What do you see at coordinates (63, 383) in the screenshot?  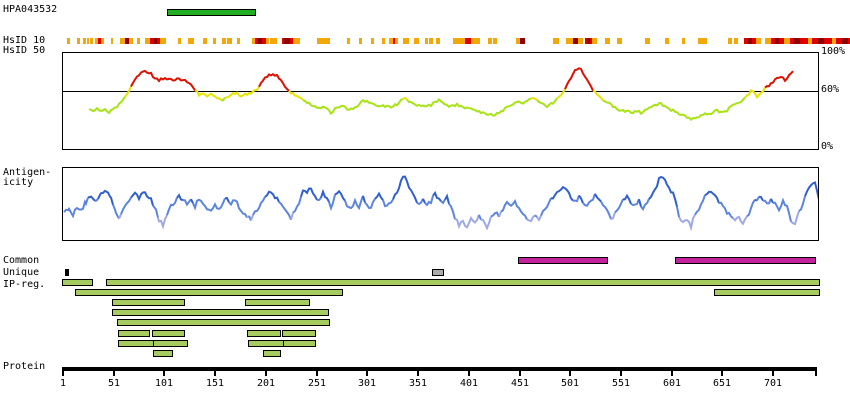 I see `axis-tick-label: 1` at bounding box center [63, 383].